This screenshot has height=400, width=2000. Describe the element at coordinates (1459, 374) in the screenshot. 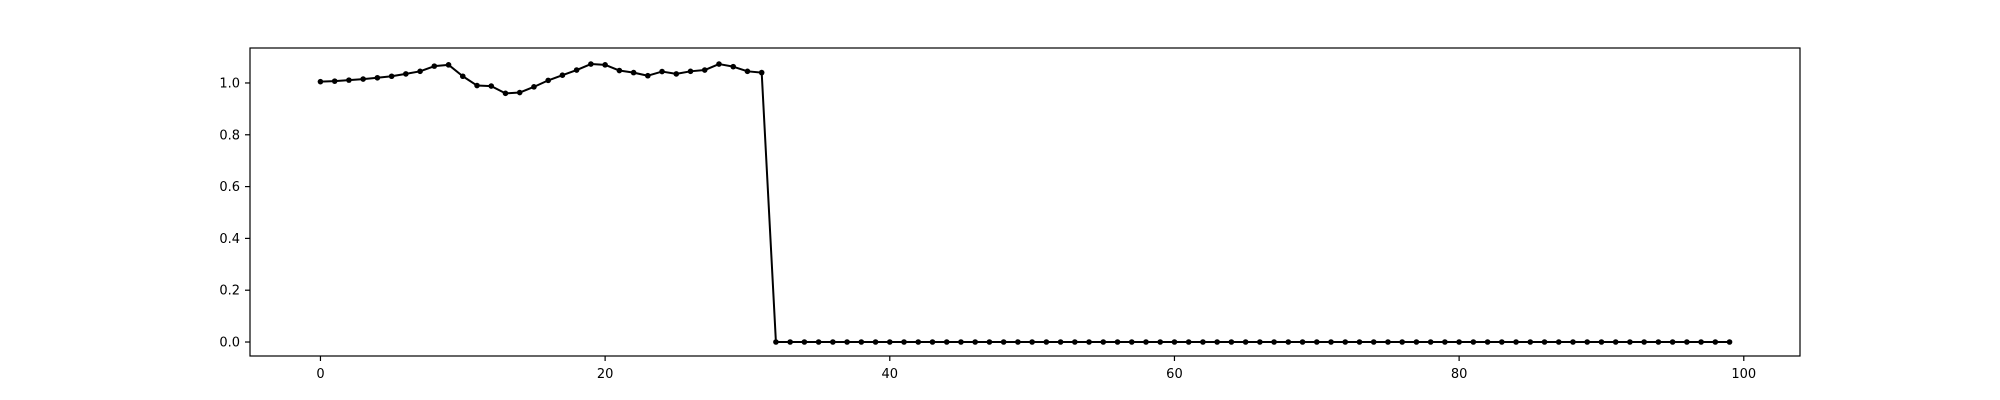

I see `x-tick-label: 80` at that location.